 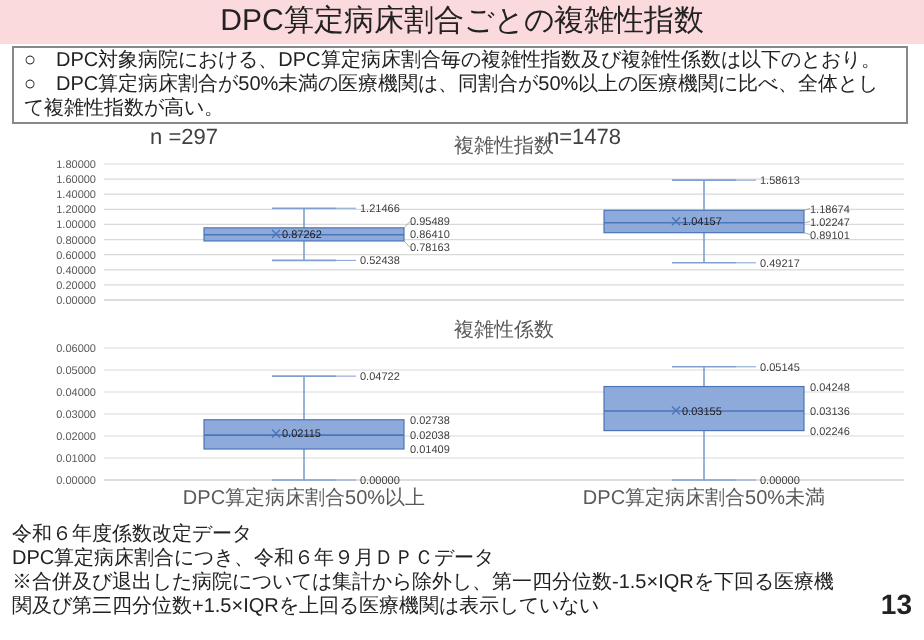 What do you see at coordinates (184, 138) in the screenshot?
I see `text: n =297` at bounding box center [184, 138].